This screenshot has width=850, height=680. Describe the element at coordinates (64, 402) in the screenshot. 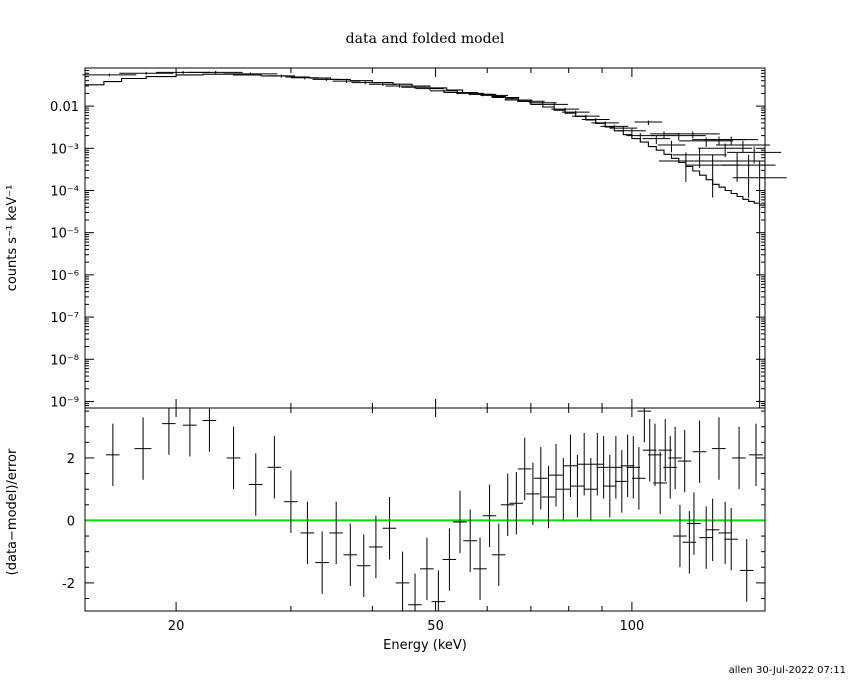

I see `y-tick-label: 10⁻⁹` at that location.